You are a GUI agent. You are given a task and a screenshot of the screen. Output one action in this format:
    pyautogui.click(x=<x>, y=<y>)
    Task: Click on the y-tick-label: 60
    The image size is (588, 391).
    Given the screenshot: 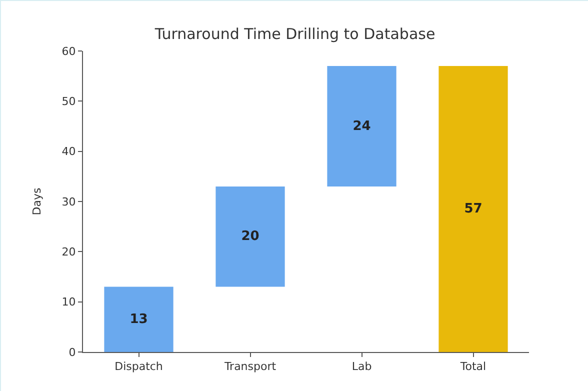 What is the action you would take?
    pyautogui.click(x=69, y=51)
    